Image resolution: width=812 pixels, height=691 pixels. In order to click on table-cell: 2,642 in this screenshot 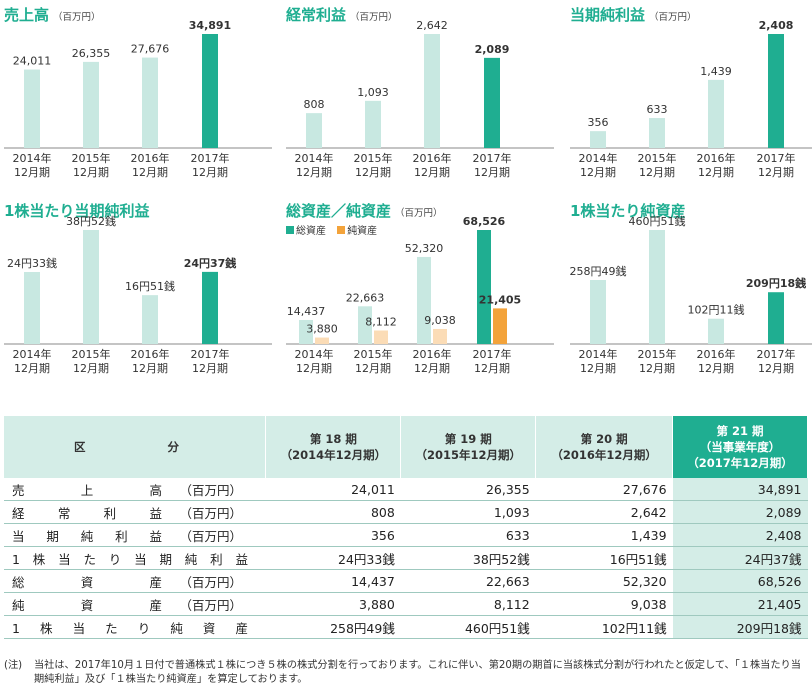, I will do `click(604, 512)`.